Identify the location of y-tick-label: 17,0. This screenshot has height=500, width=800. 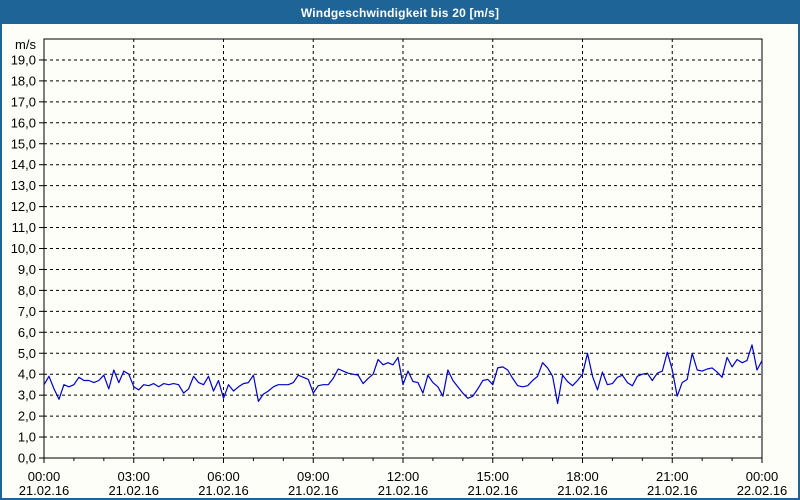
(23, 101).